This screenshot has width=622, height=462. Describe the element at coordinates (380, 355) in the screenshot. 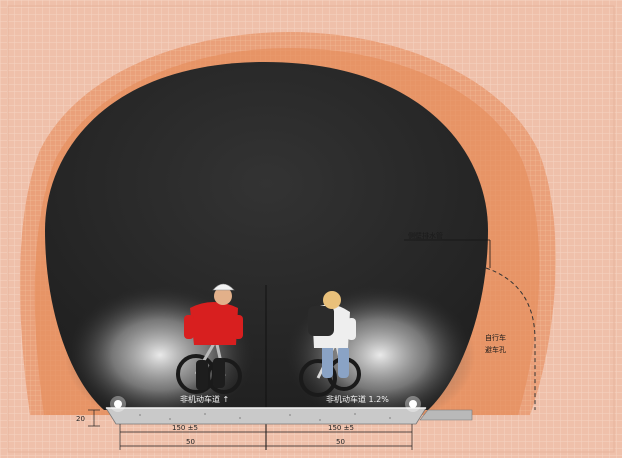

I see `light-glow-right` at that location.